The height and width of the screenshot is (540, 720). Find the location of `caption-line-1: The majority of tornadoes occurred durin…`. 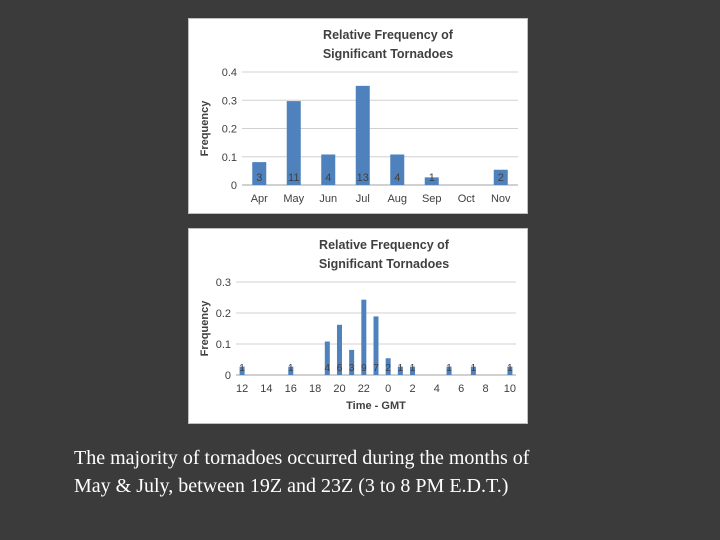

caption-line-1: The majority of tornadoes occurred durin… is located at coordinates (302, 458).